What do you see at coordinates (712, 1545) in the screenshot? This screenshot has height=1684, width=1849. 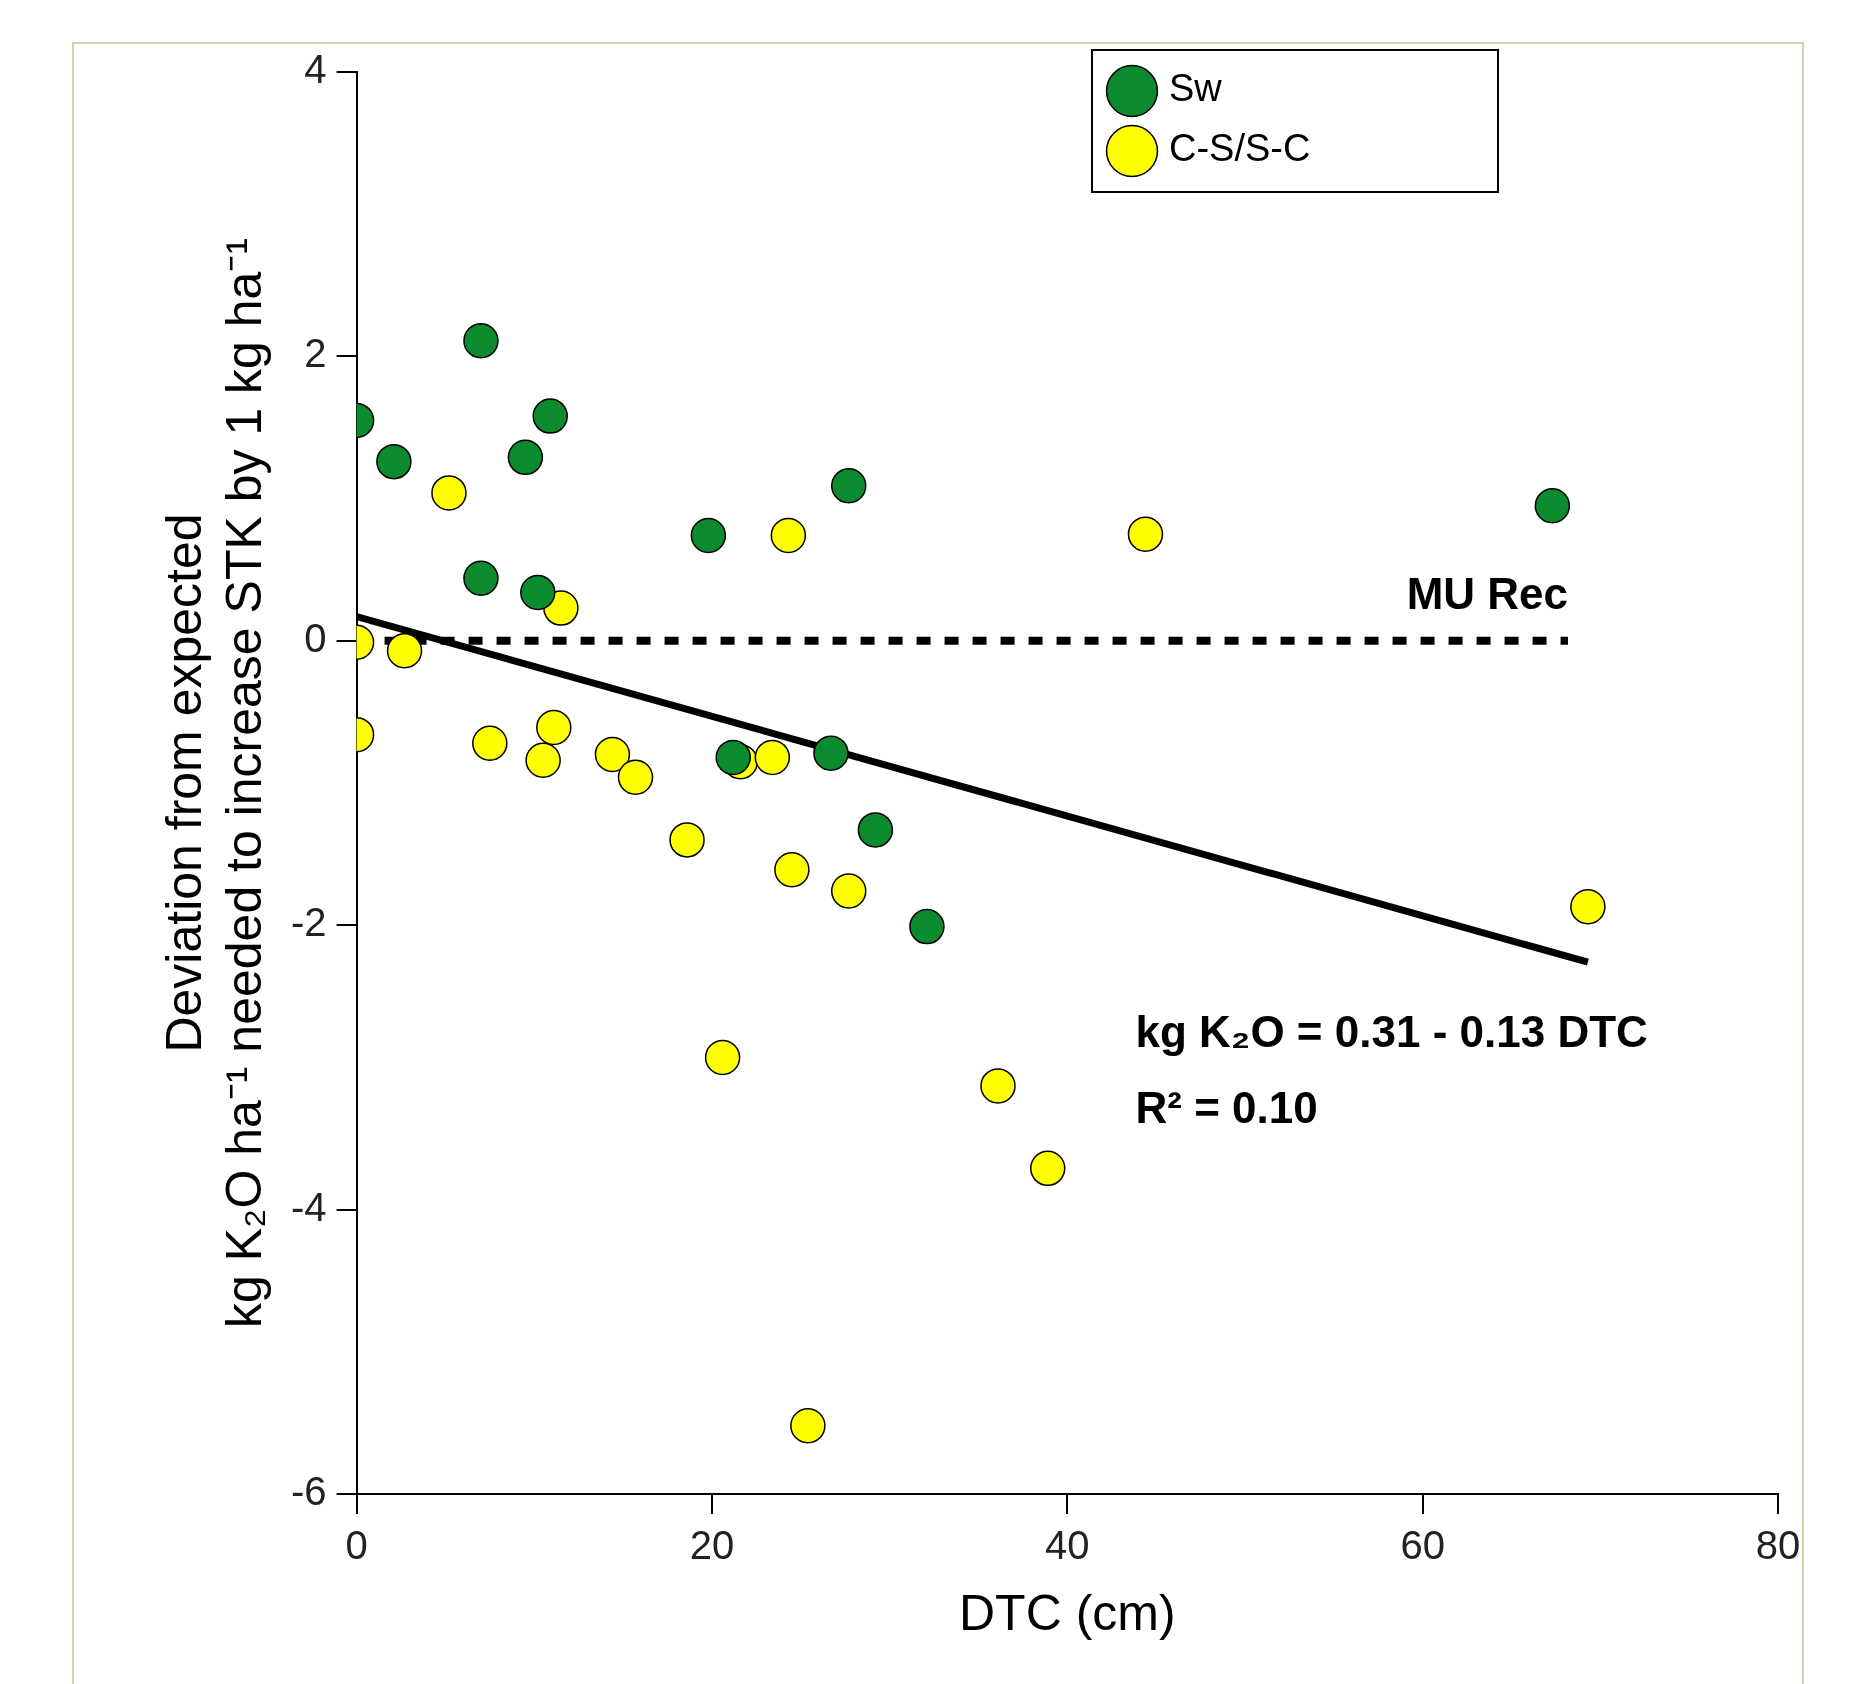 I see `x-tick-label: 20` at bounding box center [712, 1545].